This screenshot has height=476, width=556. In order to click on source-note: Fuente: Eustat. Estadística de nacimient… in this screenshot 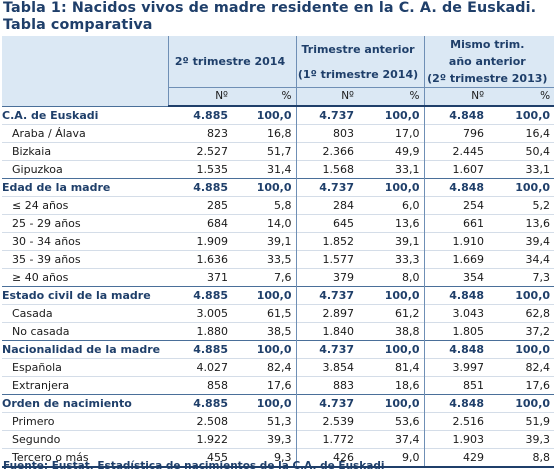, I will do `click(194, 466)`.